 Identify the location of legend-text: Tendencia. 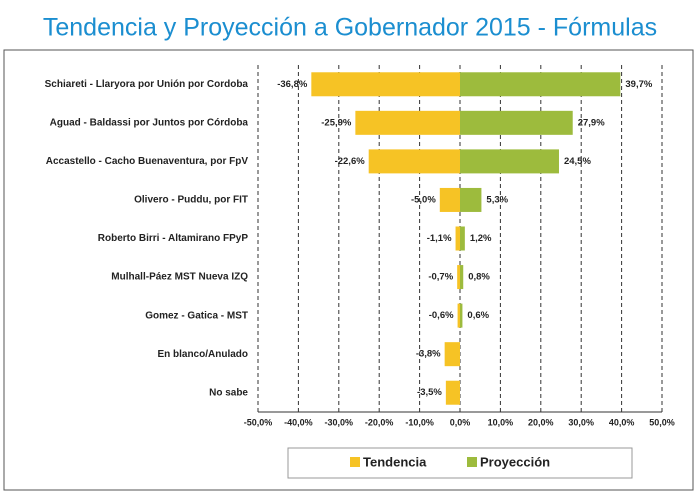
(395, 461).